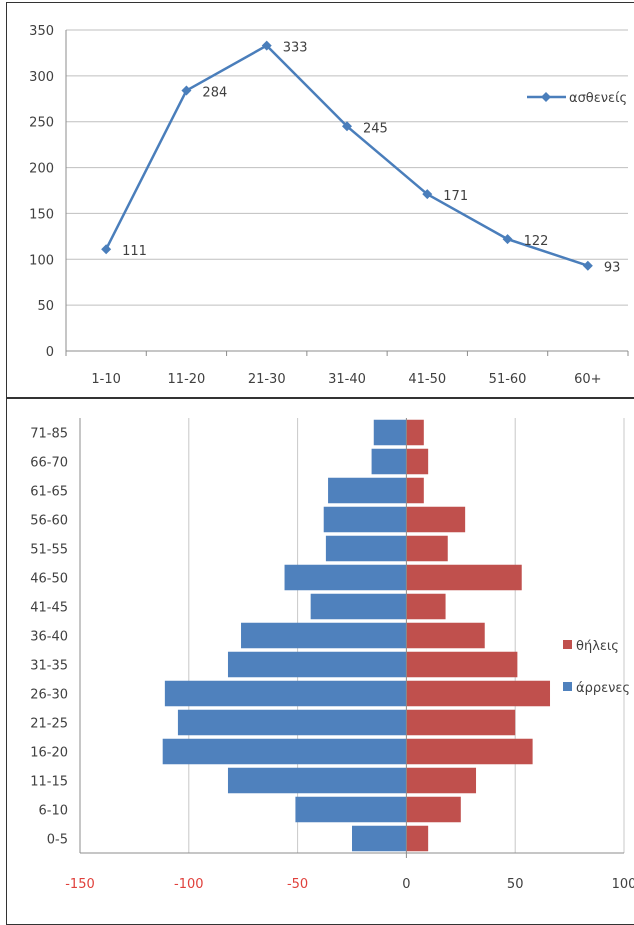 The width and height of the screenshot is (634, 925). What do you see at coordinates (49, 753) in the screenshot?
I see `y-tick-label: 16-20` at bounding box center [49, 753].